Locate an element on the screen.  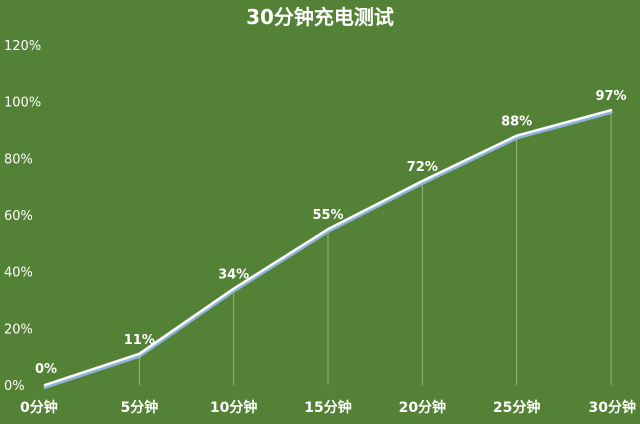
data-label: 11% is located at coordinates (139, 340).